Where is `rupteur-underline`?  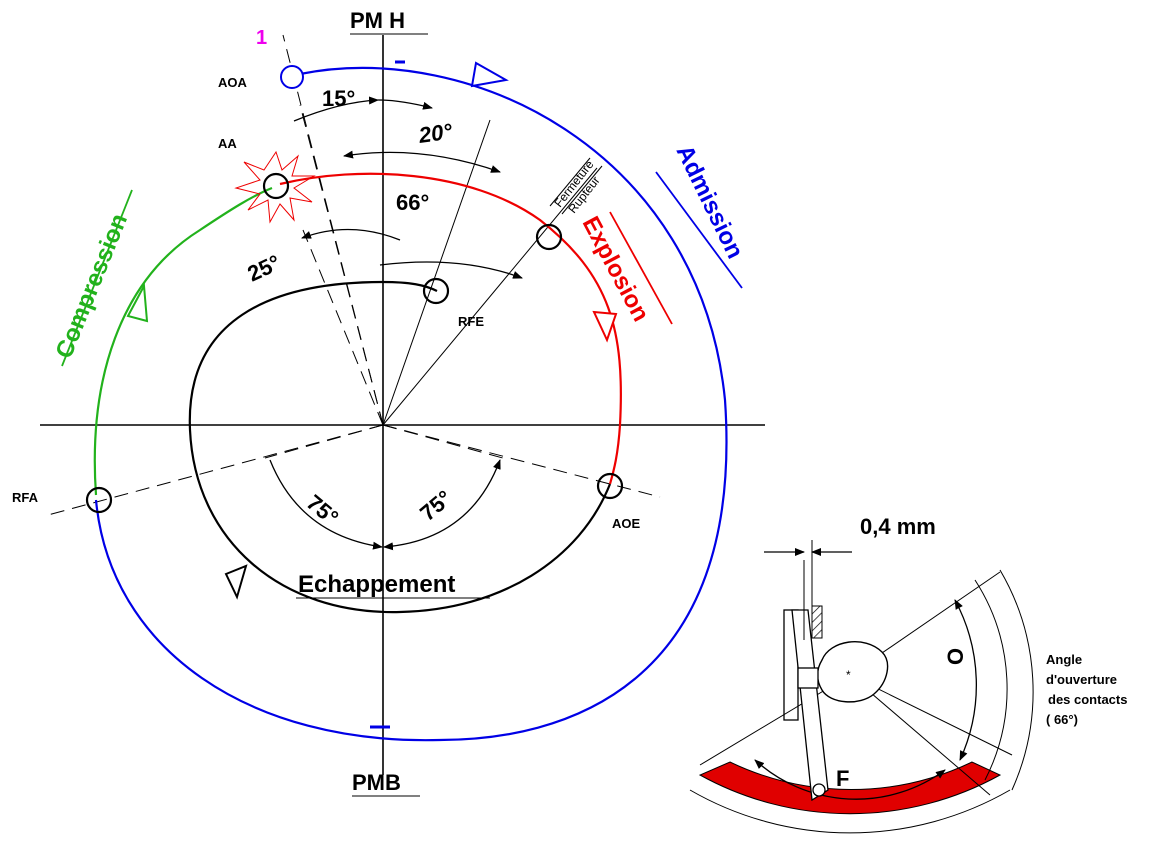 rupteur-underline is located at coordinates (582, 190).